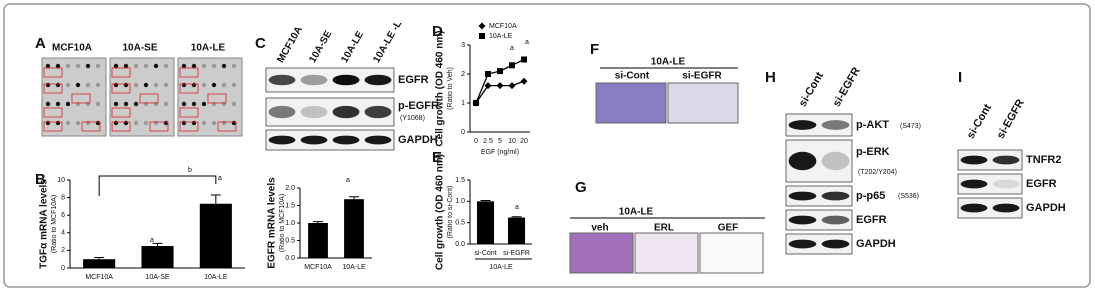  I want to click on x-tick-label: 2.5, so click(488, 141).